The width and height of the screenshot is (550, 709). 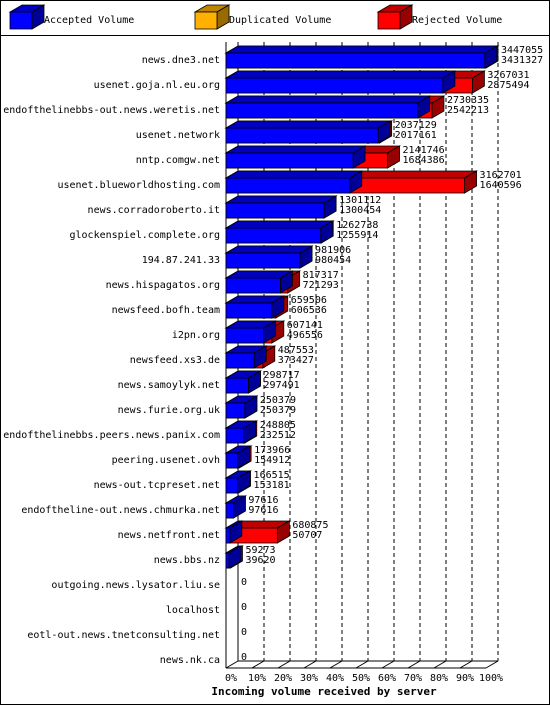 What do you see at coordinates (178, 135) in the screenshot?
I see `y-tick-label: usenet.network` at bounding box center [178, 135].